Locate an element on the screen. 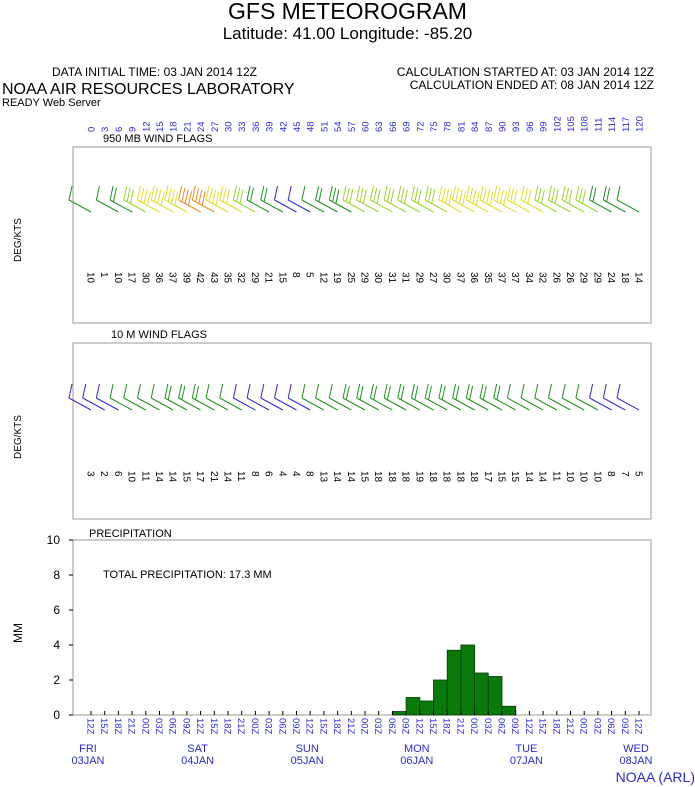  upper-wind-speed-label: 27 is located at coordinates (432, 278).